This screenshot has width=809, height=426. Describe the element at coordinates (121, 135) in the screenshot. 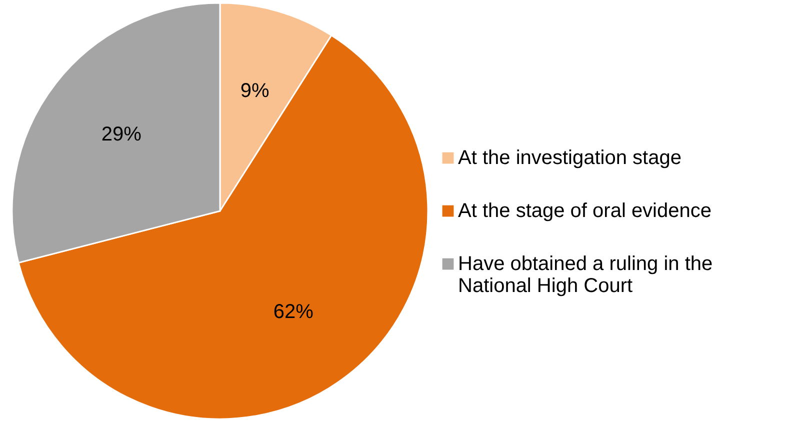

I see `data-label: 29%` at that location.